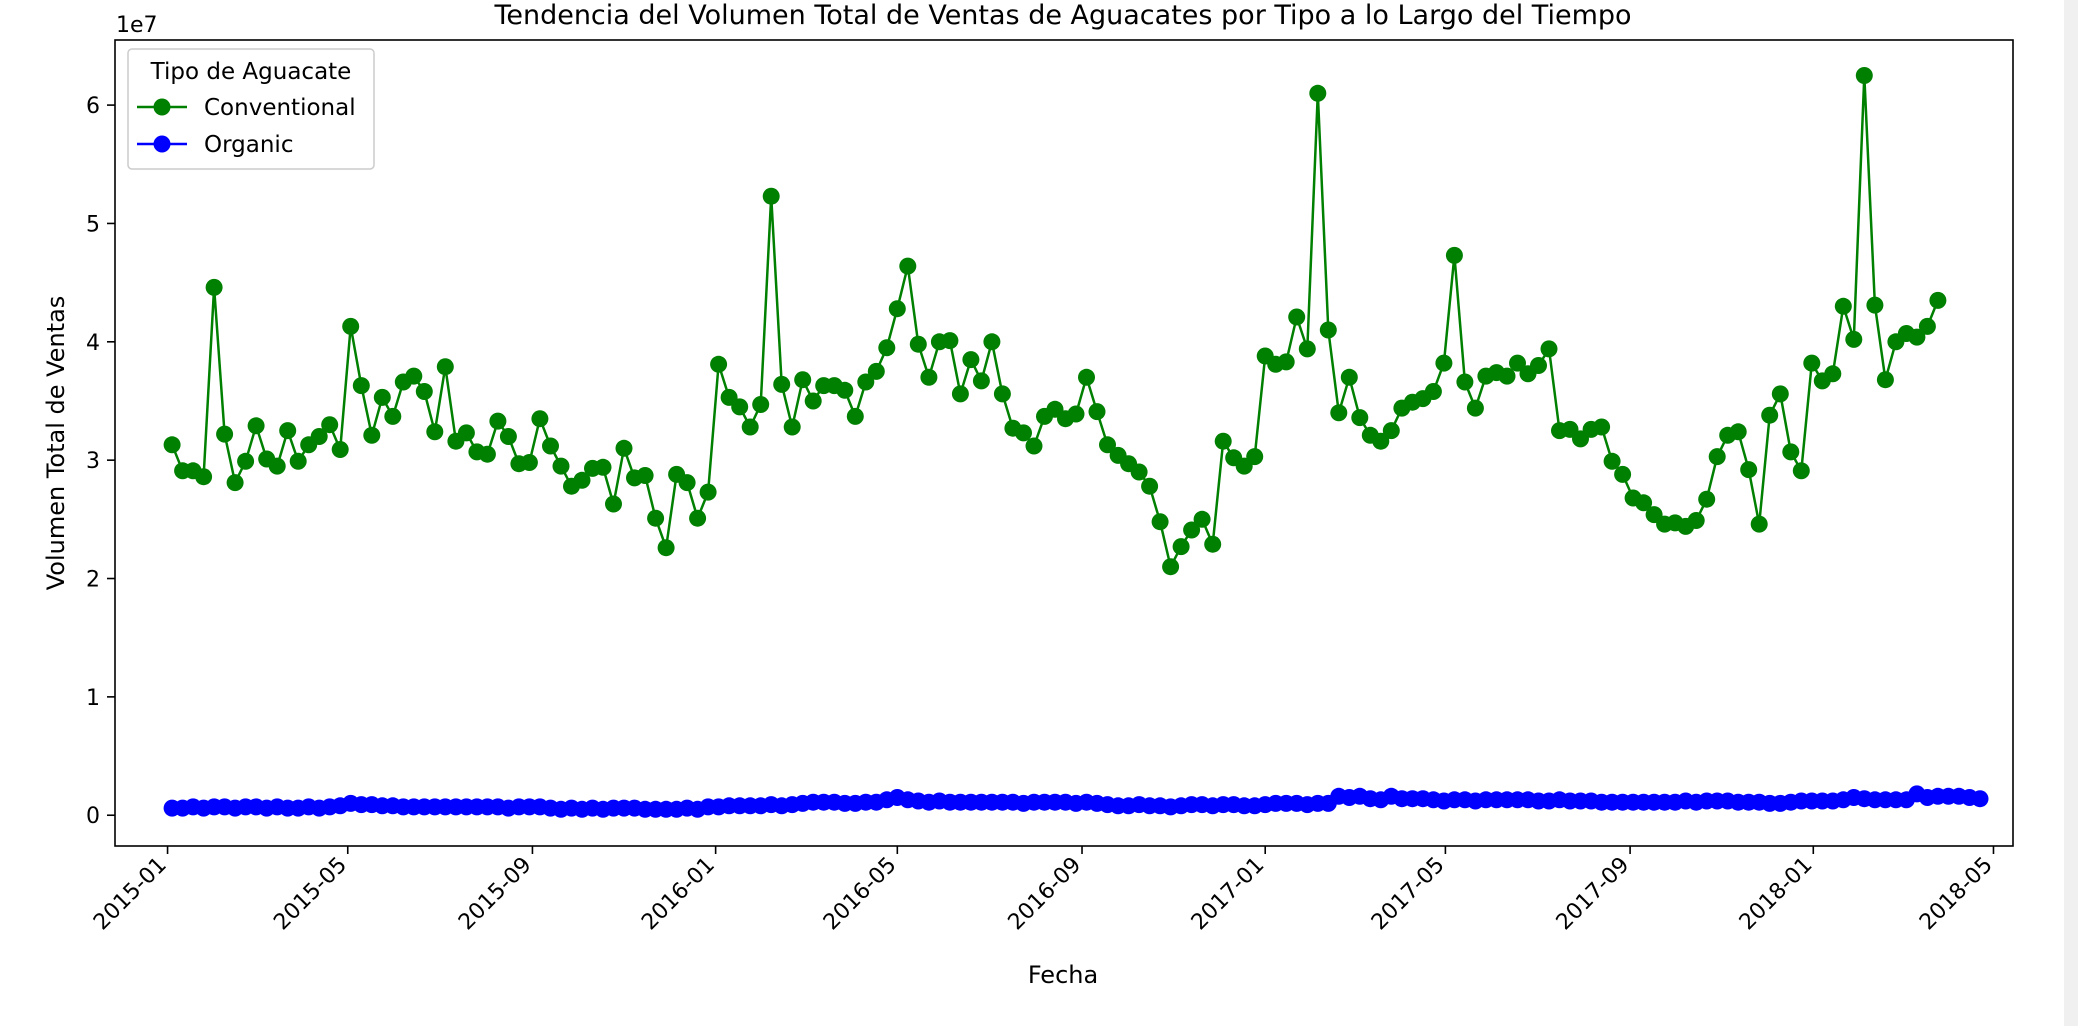 This screenshot has width=2078, height=1026. What do you see at coordinates (162, 107) in the screenshot?
I see `legend-marker-conventional` at bounding box center [162, 107].